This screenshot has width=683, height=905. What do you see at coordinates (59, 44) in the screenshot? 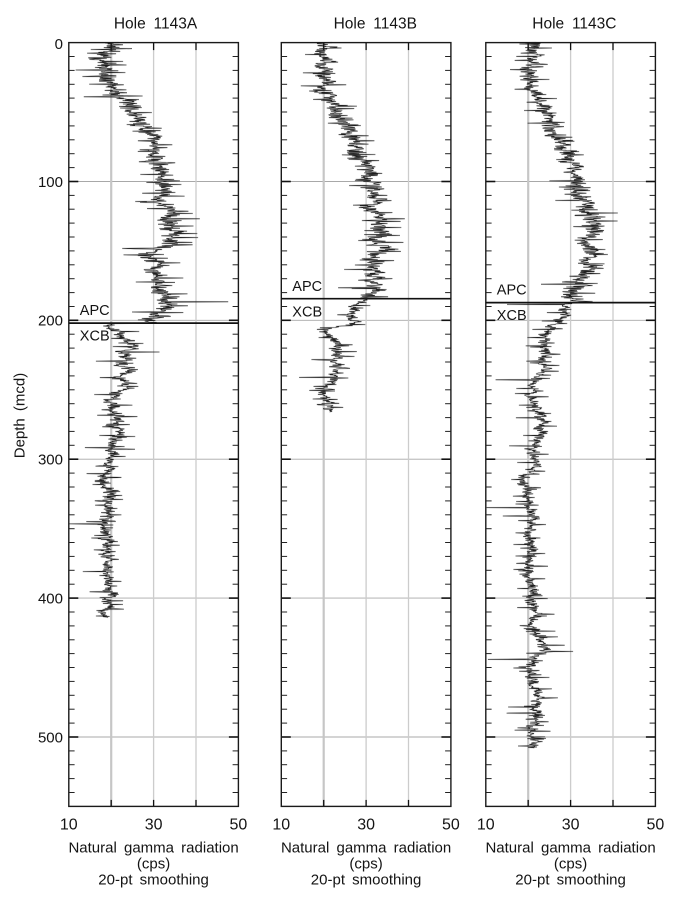
I see `svg-text: 0` at bounding box center [59, 44].